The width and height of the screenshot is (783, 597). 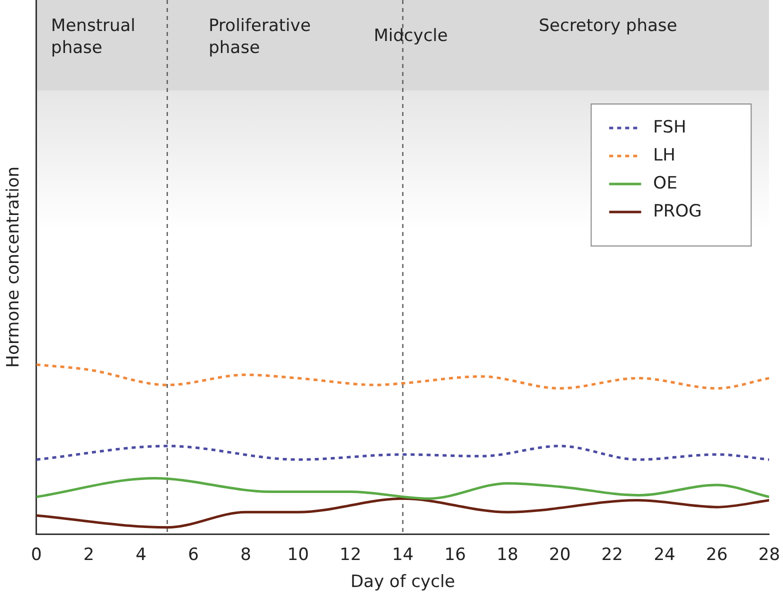 What do you see at coordinates (665, 183) in the screenshot?
I see `legend-label: OE` at bounding box center [665, 183].